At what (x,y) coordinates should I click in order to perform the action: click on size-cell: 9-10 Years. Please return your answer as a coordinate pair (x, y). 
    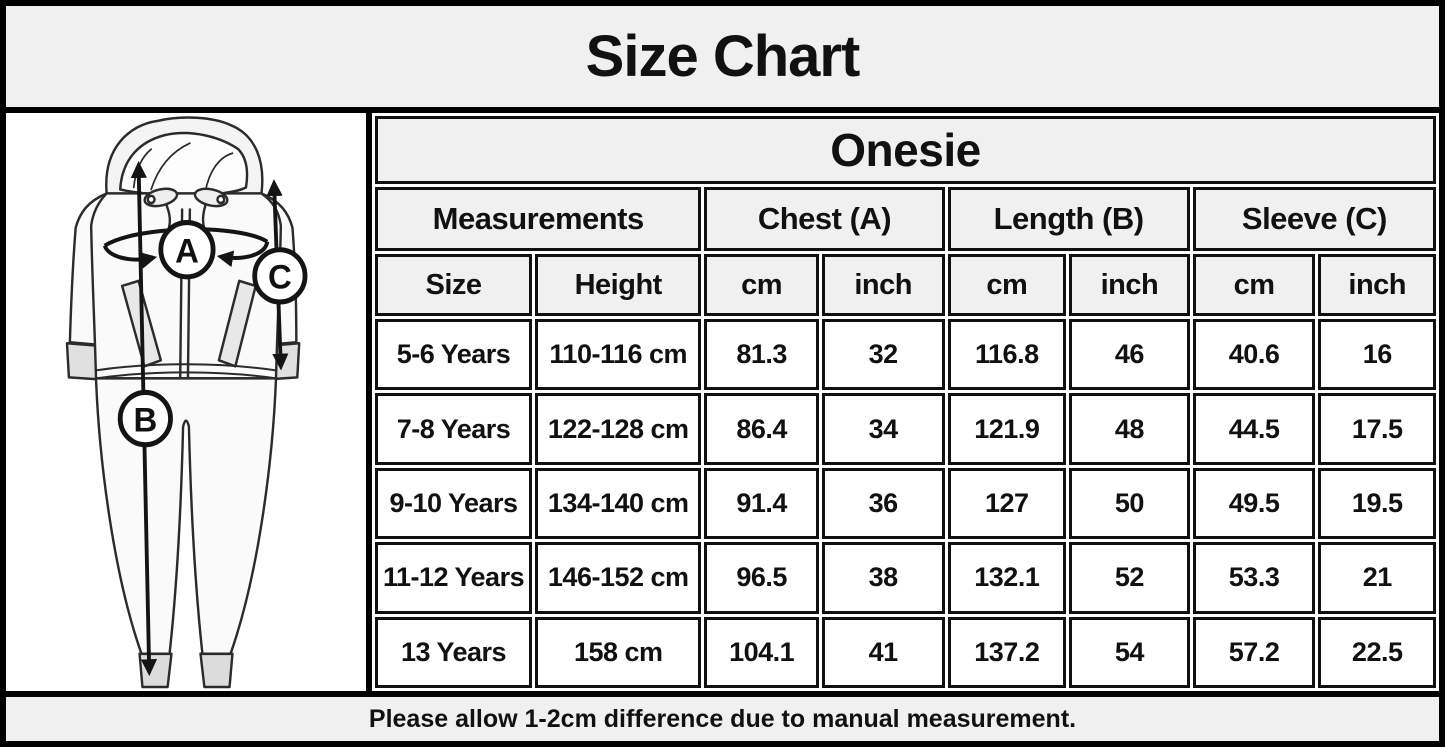
    Looking at the image, I should click on (454, 503).